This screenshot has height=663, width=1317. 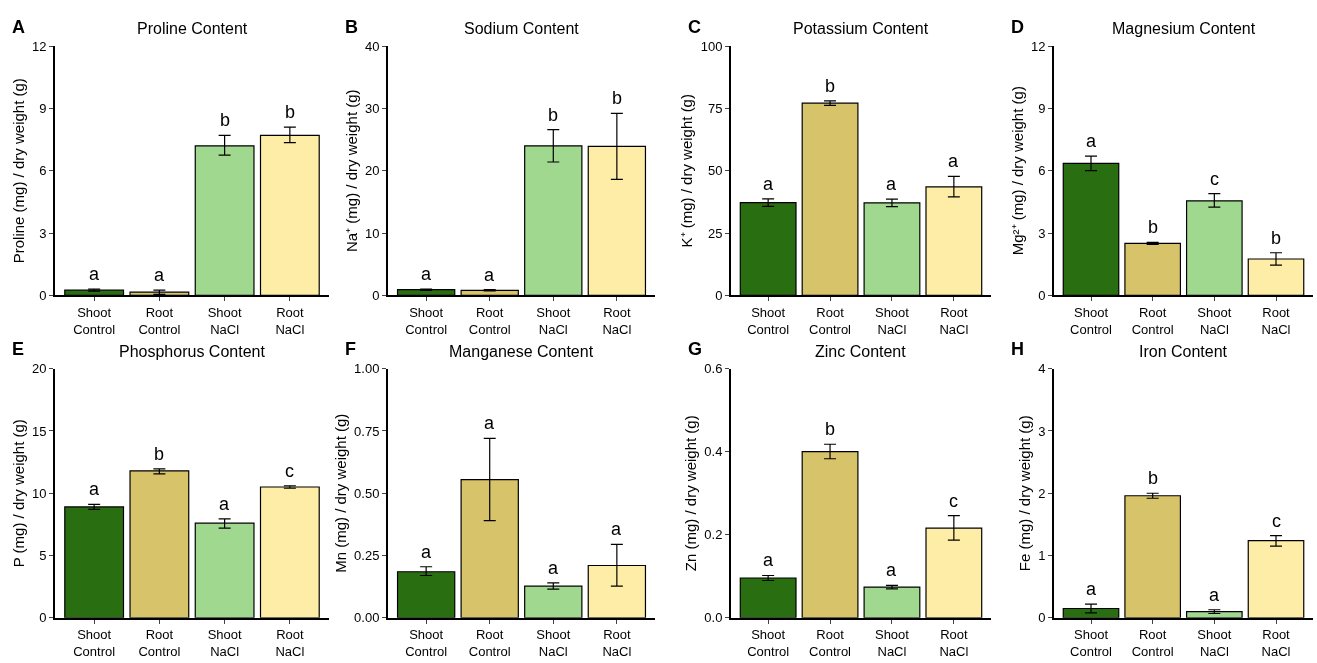 What do you see at coordinates (367, 431) in the screenshot?
I see `y-tick-label: 0.75` at bounding box center [367, 431].